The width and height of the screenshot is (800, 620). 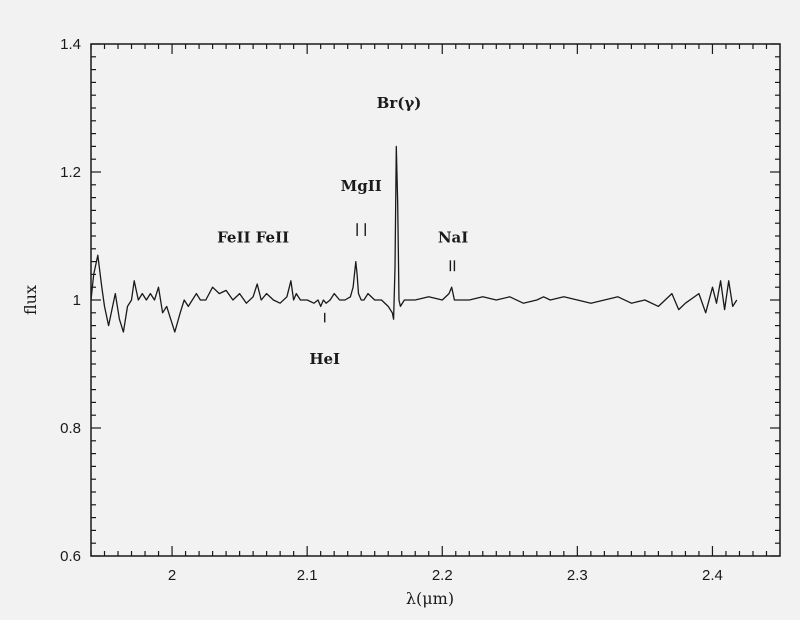 What do you see at coordinates (253, 237) in the screenshot?
I see `line-annotation: FeII FeII` at bounding box center [253, 237].